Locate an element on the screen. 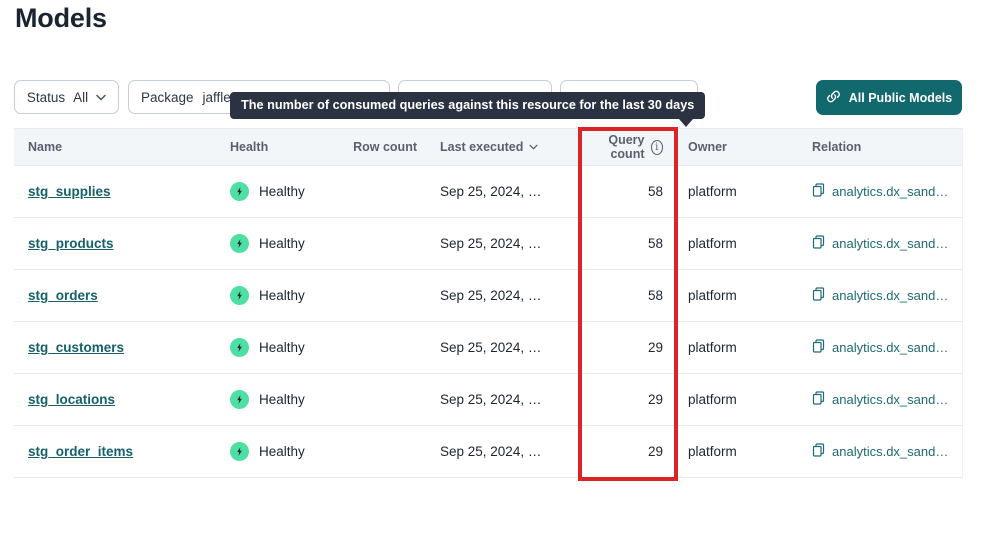  info-icon: i is located at coordinates (656, 147).